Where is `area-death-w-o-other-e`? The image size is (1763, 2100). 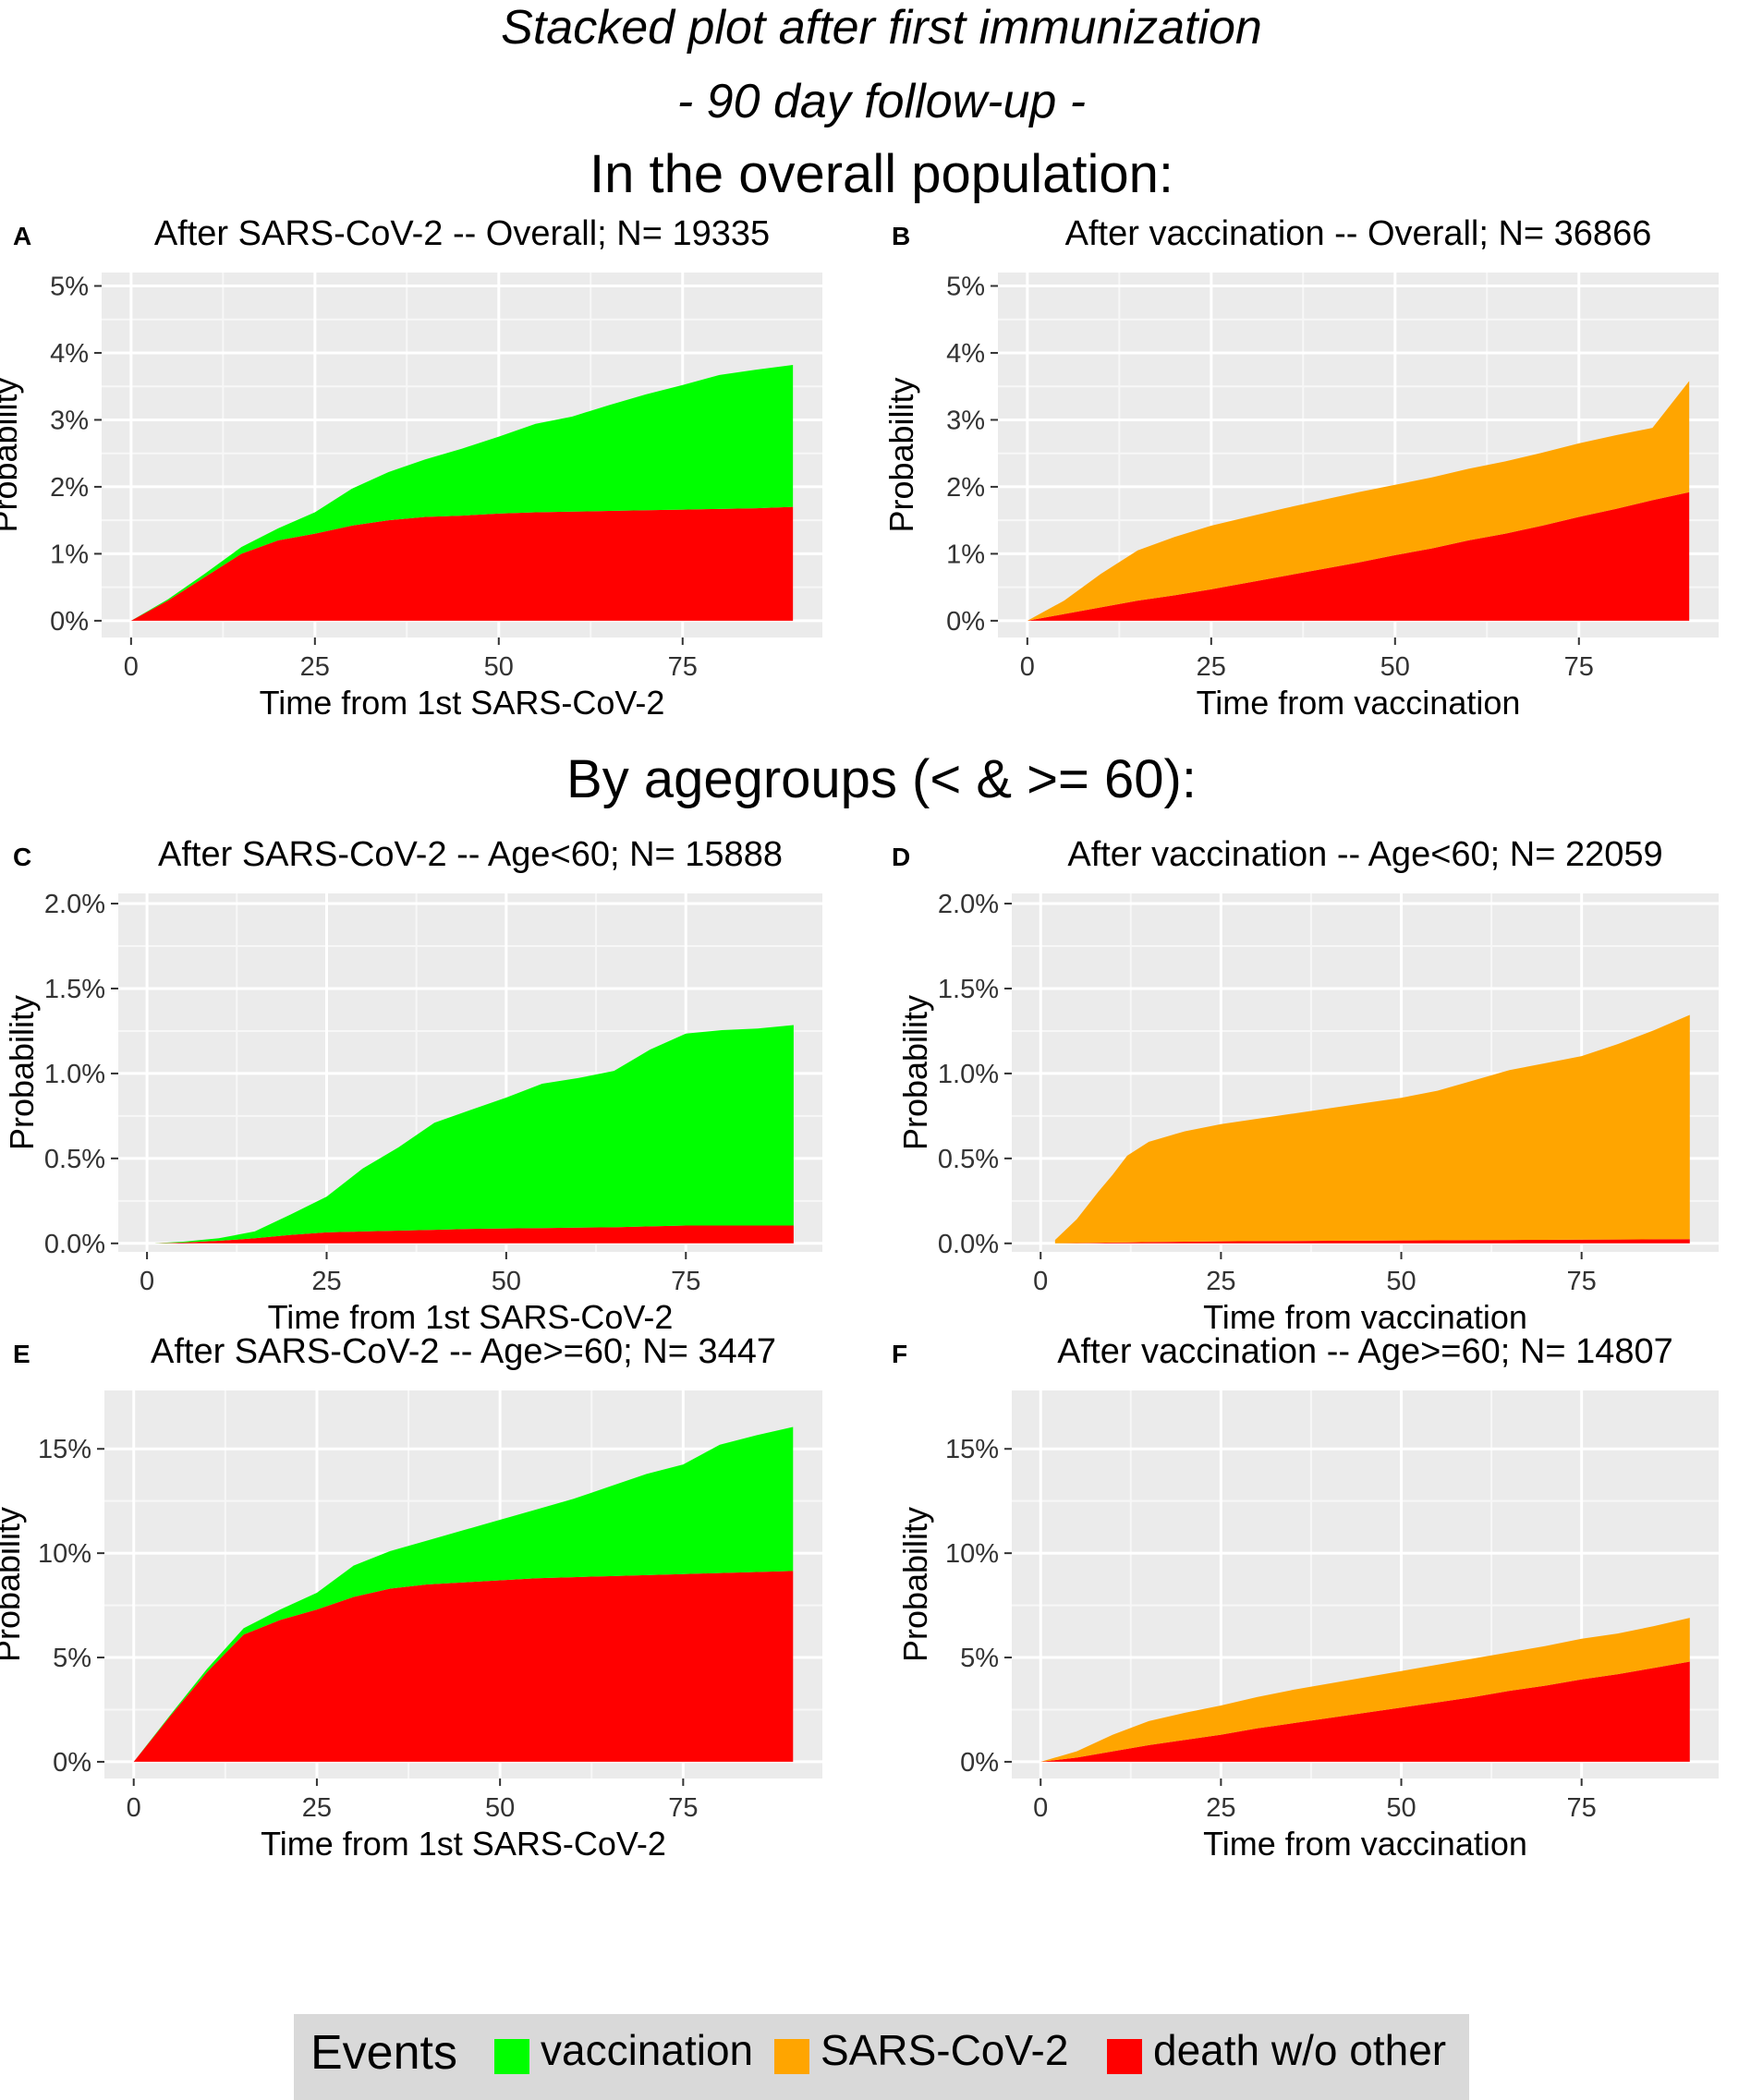 area-death-w-o-other-e is located at coordinates (463, 1667).